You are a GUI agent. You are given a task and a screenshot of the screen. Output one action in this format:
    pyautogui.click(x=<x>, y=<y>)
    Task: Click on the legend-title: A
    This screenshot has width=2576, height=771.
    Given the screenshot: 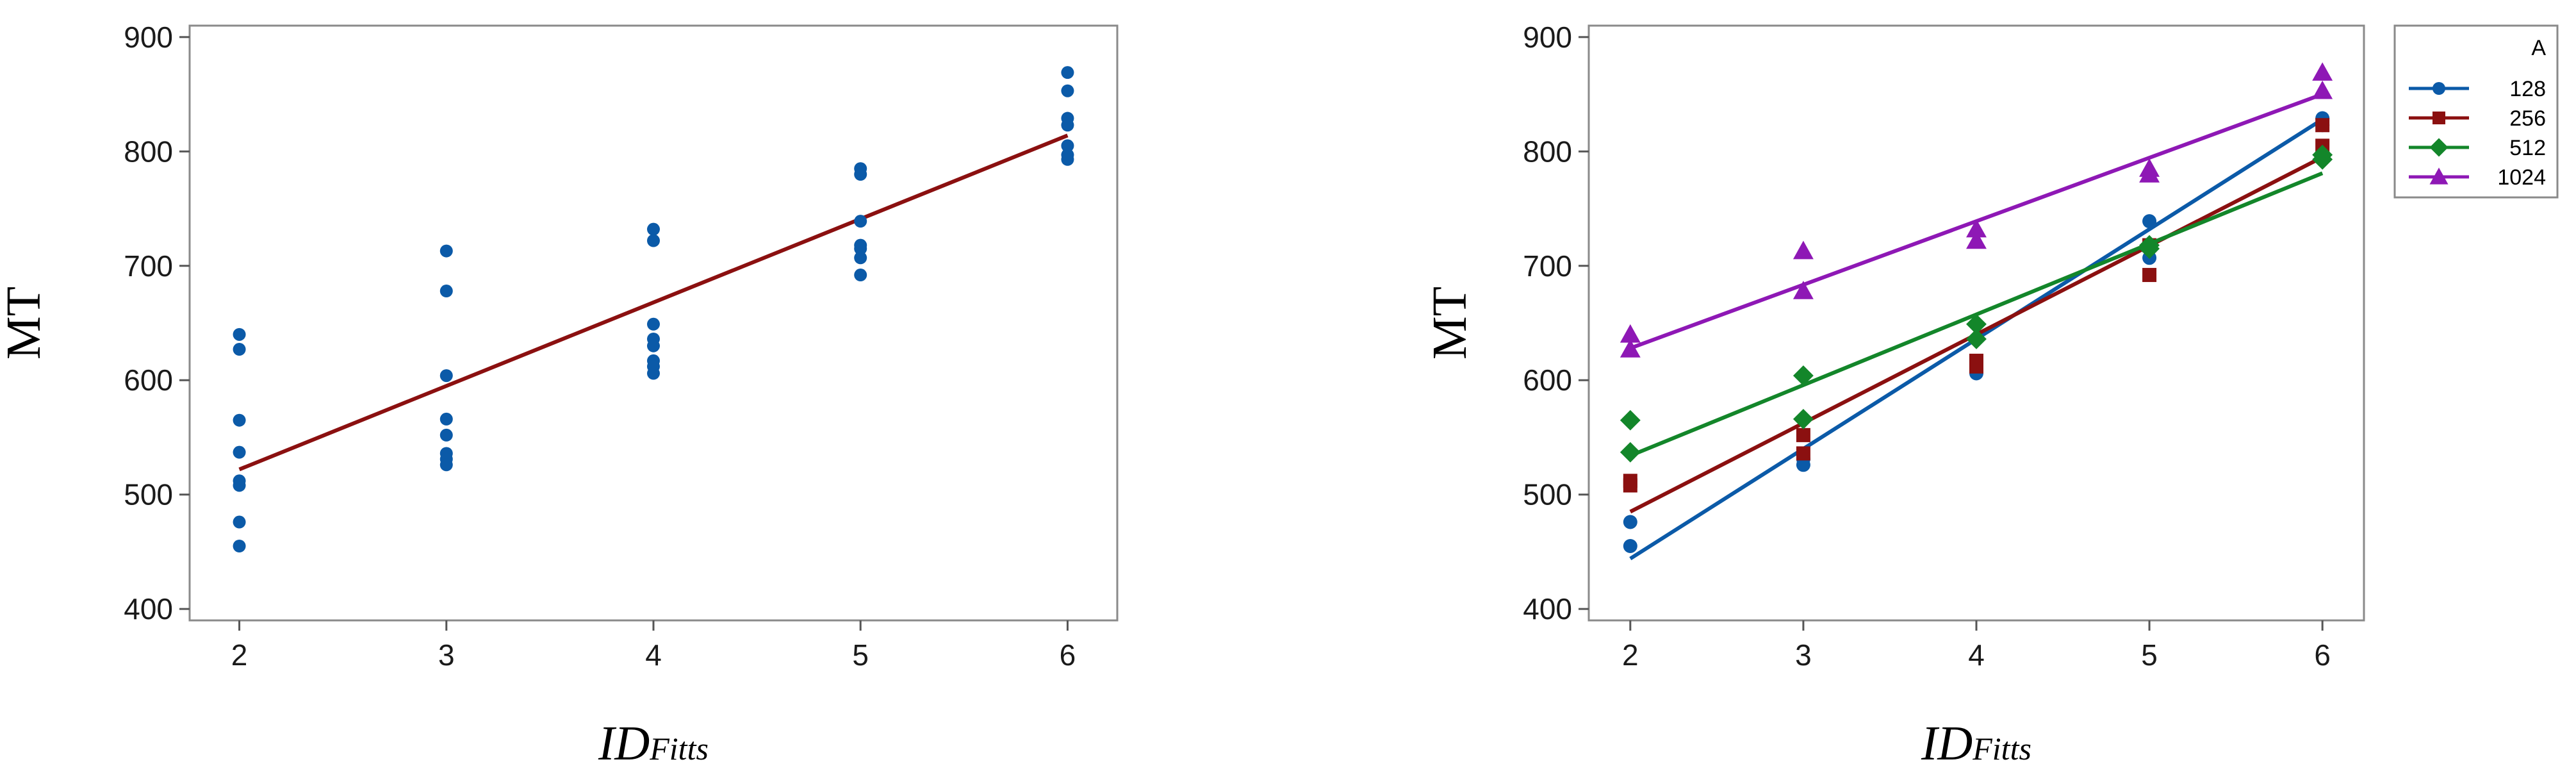 What is the action you would take?
    pyautogui.click(x=2538, y=48)
    